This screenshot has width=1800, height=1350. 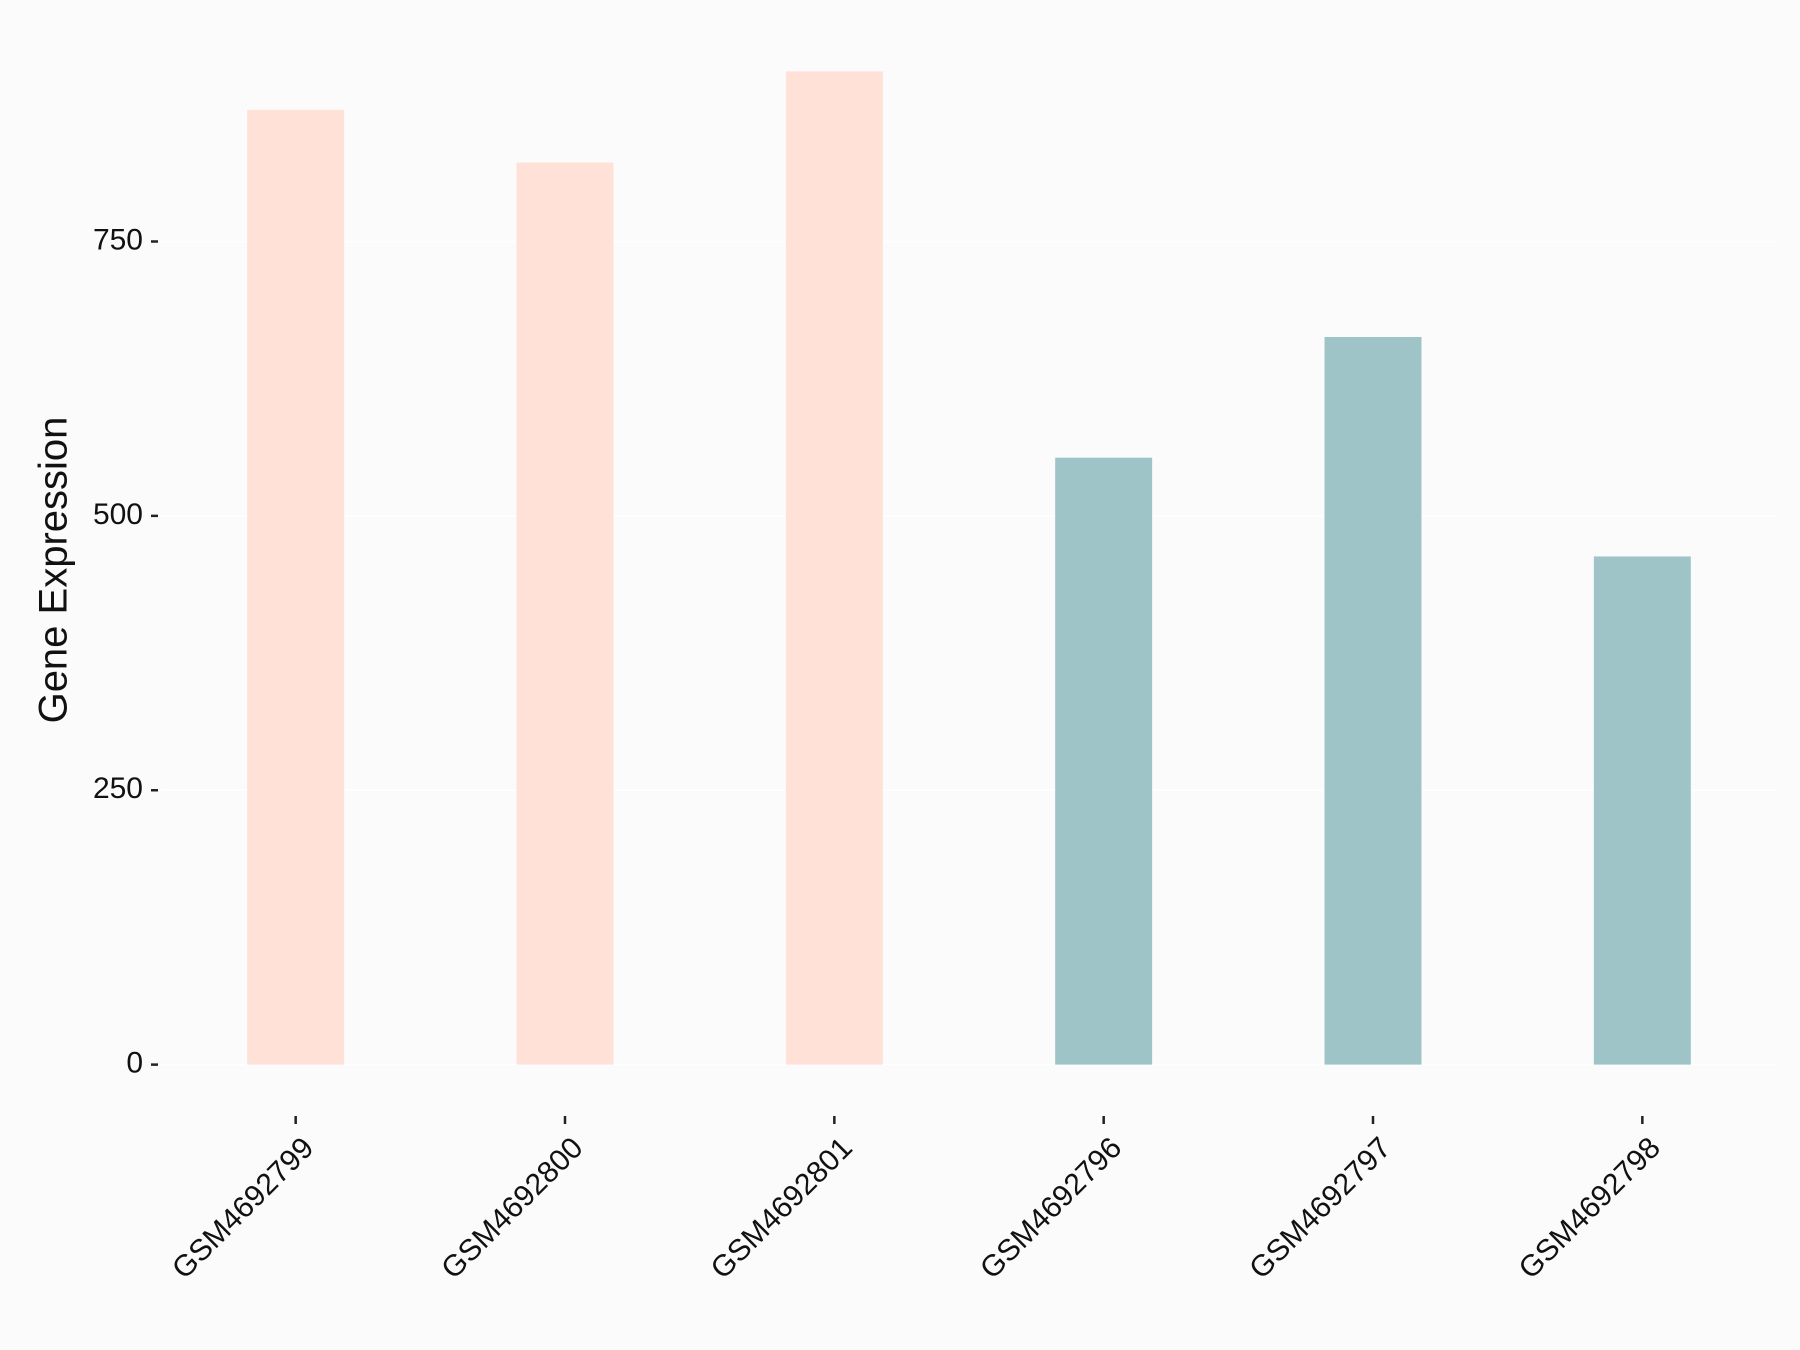 What do you see at coordinates (118, 239) in the screenshot?
I see `y-tick-label: 750` at bounding box center [118, 239].